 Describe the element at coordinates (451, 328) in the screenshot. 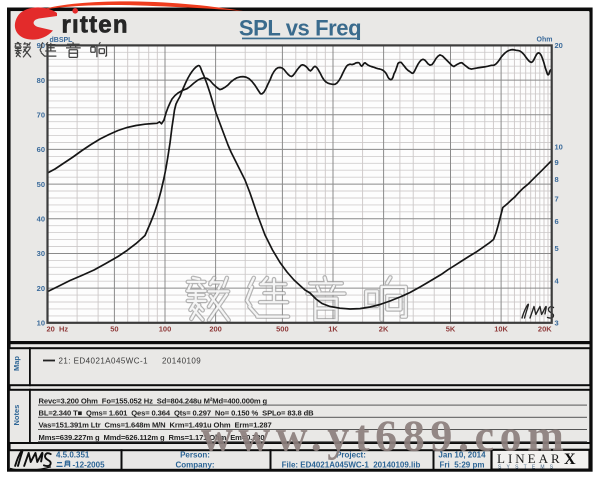

I see `svg-text: 5K` at that location.